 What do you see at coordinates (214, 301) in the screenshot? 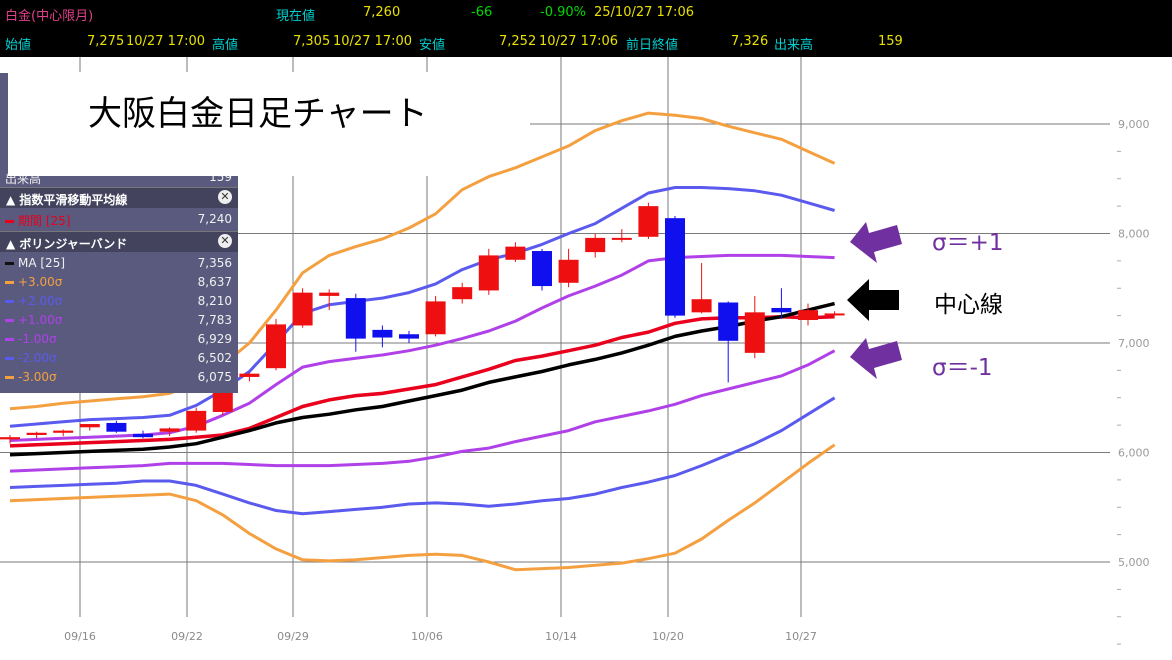
I see `bb-row-value: 8,210` at bounding box center [214, 301].